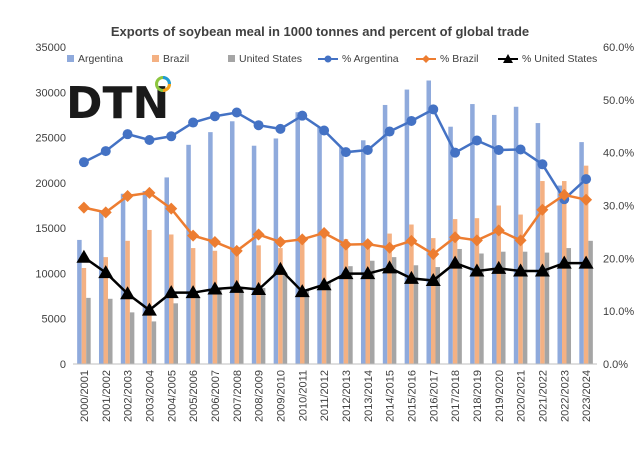  What do you see at coordinates (508, 58) in the screenshot?
I see `legend-marker-pct-united-states` at bounding box center [508, 58].